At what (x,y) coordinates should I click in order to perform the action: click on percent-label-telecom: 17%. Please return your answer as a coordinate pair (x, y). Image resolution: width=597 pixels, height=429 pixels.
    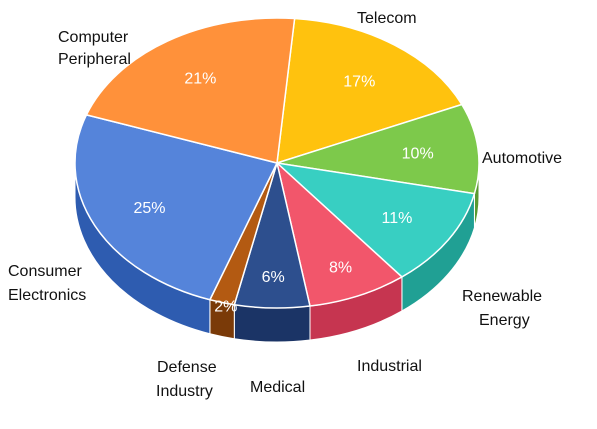
    Looking at the image, I should click on (359, 81).